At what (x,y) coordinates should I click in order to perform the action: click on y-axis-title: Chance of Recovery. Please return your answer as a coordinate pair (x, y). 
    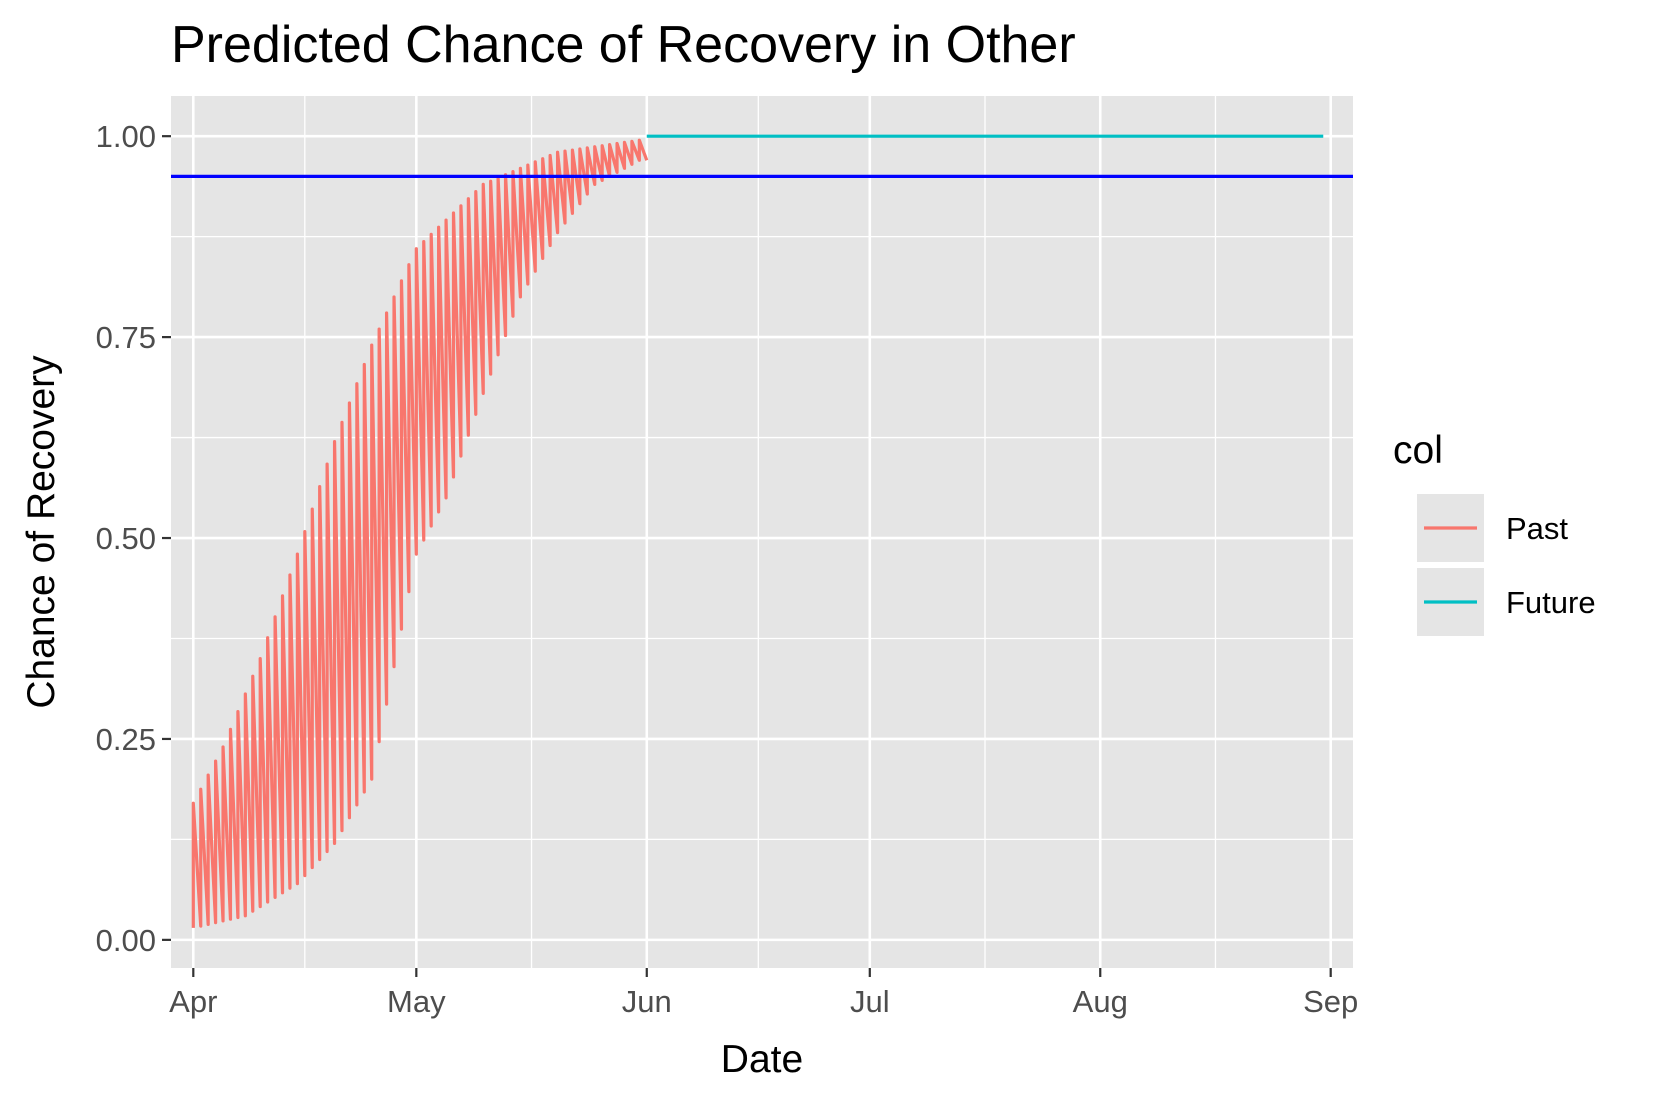
    Looking at the image, I should click on (41, 532).